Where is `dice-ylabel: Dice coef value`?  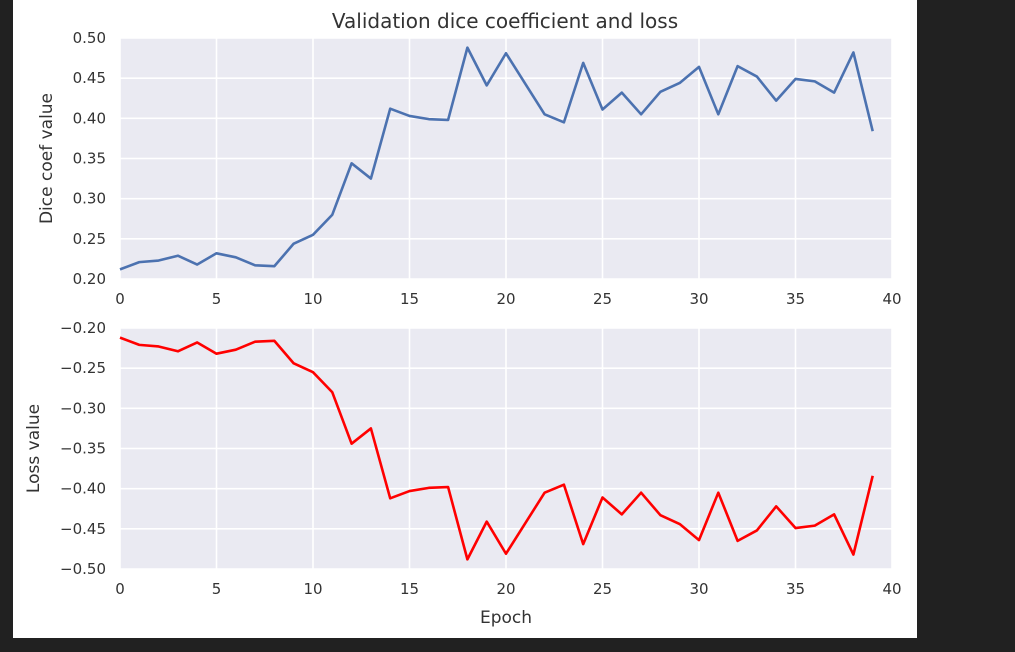 dice-ylabel: Dice coef value is located at coordinates (47, 158).